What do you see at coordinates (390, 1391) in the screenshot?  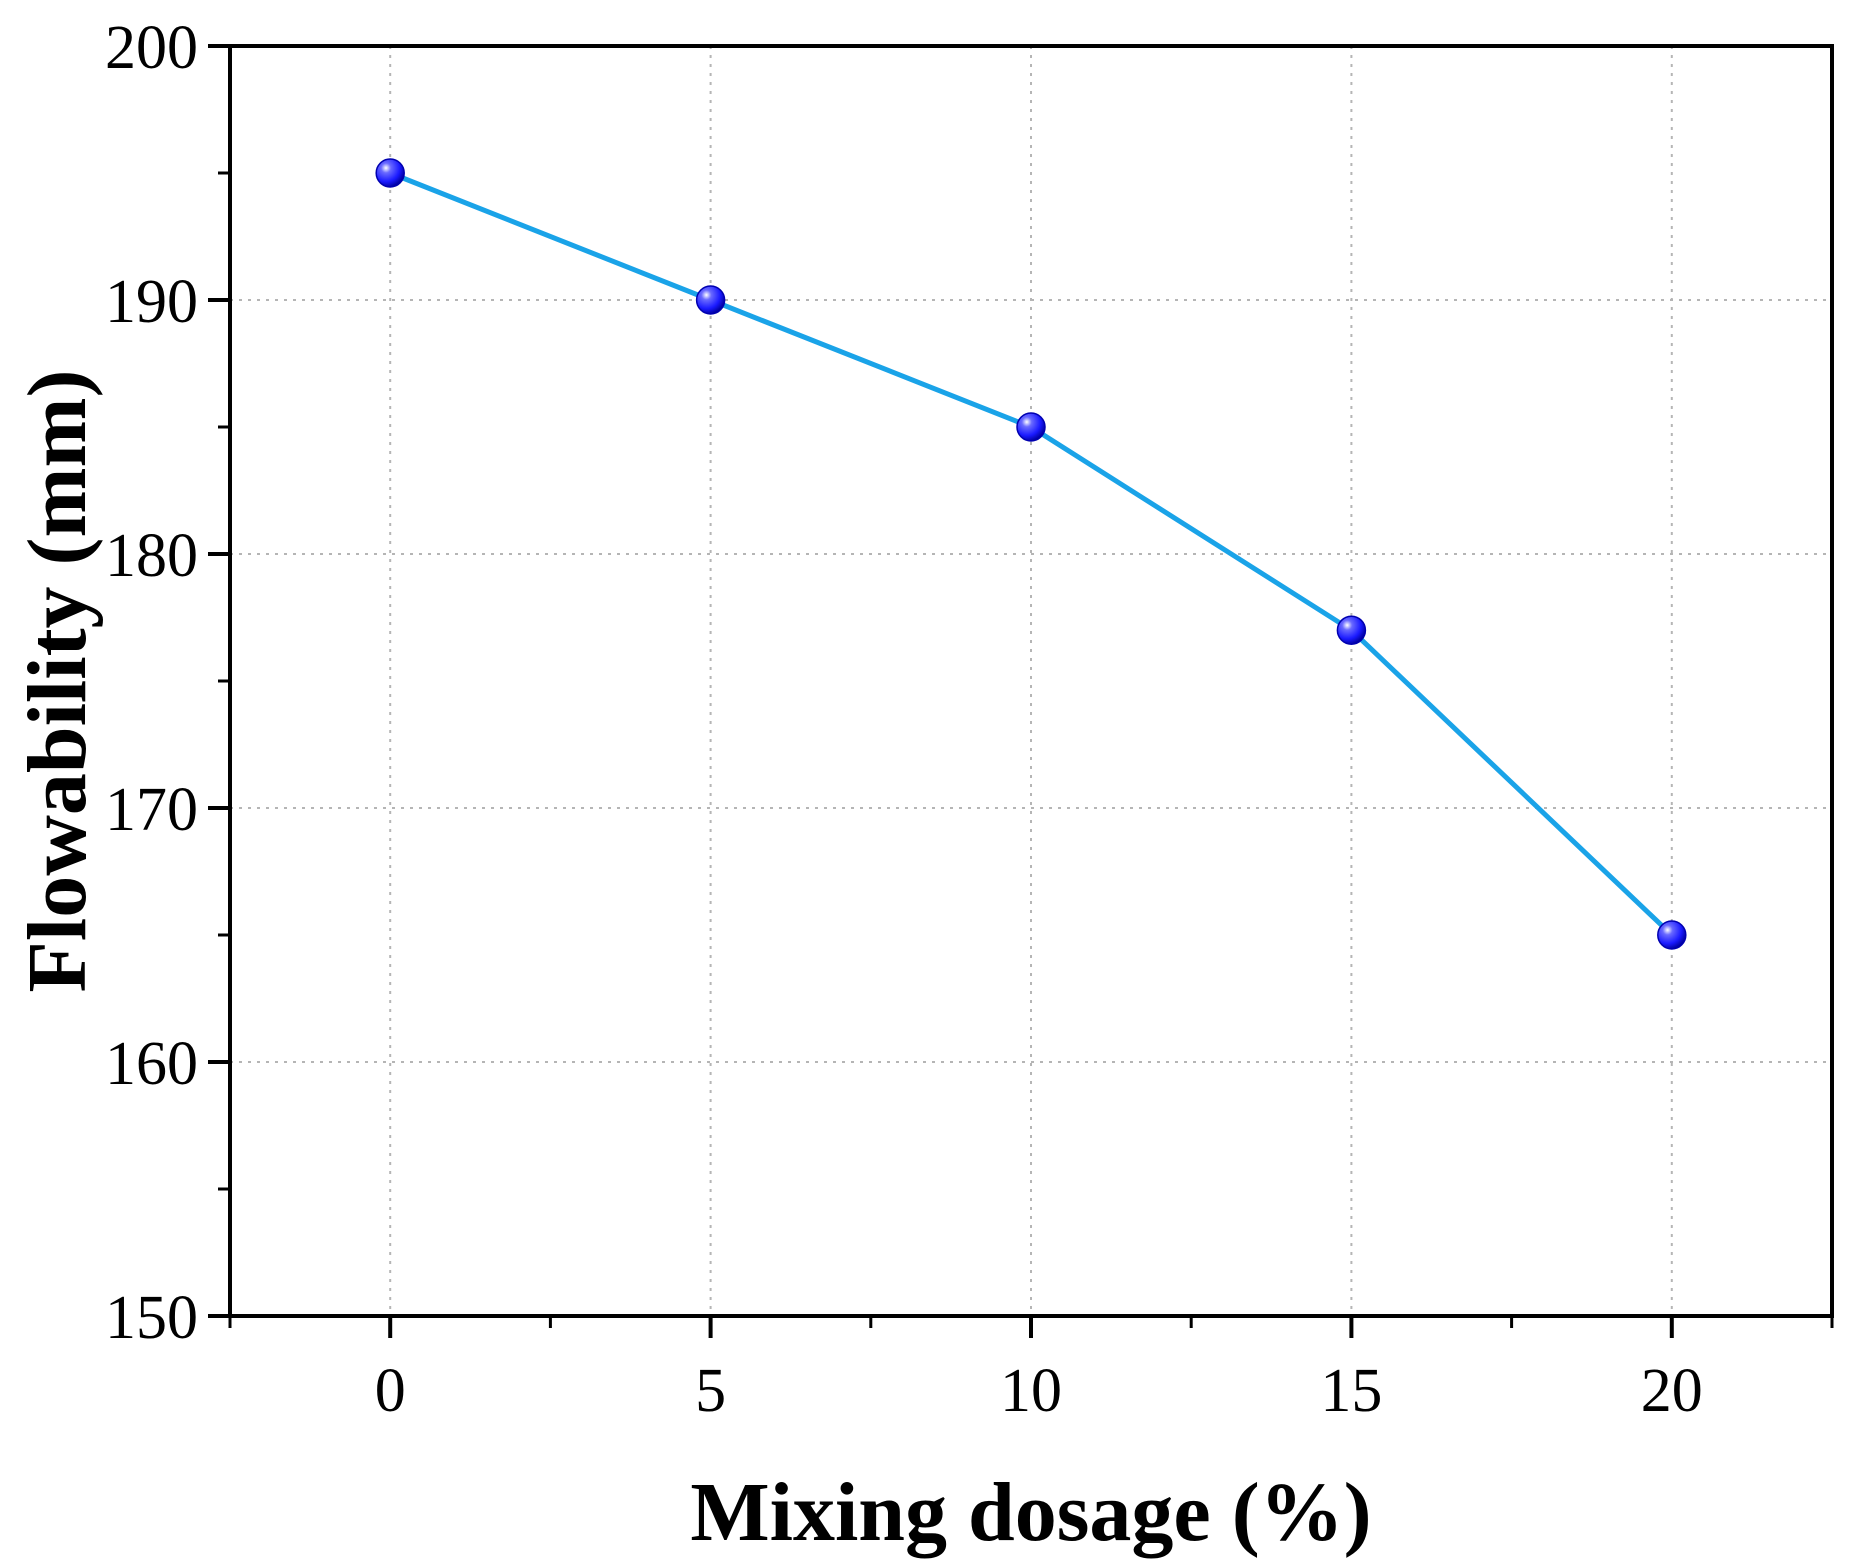 I see `x-tick-label: 0` at bounding box center [390, 1391].